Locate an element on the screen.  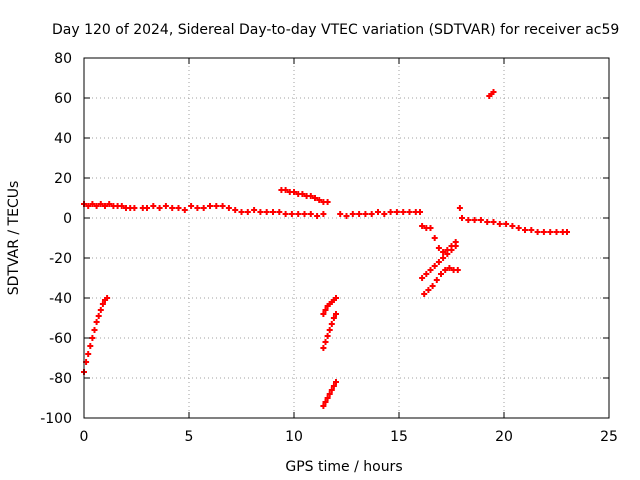
series-post-16h-lower-a is located at coordinates (439, 262).